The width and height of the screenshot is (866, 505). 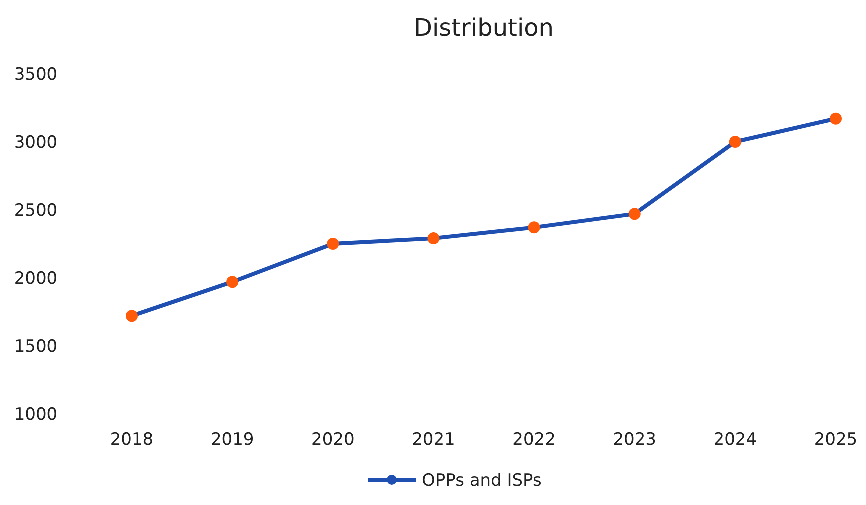 What do you see at coordinates (232, 440) in the screenshot?
I see `x-tick-label: 2019` at bounding box center [232, 440].